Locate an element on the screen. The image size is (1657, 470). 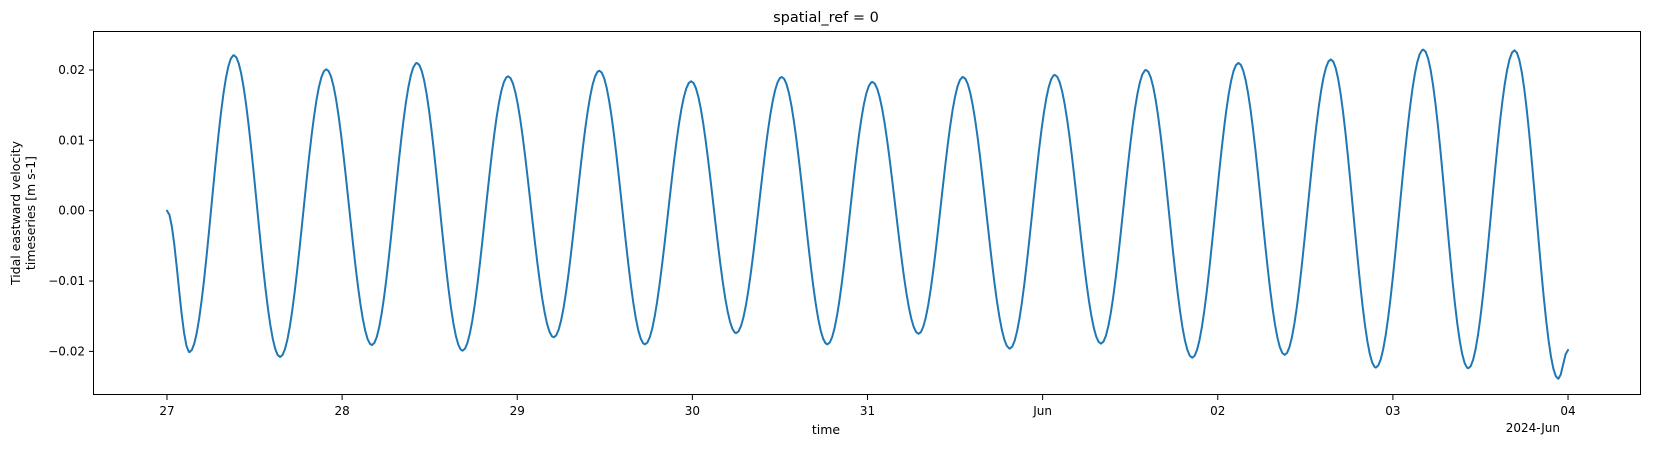
y-axis-label-line1: Tidal eastward velocity is located at coordinates (15, 213).